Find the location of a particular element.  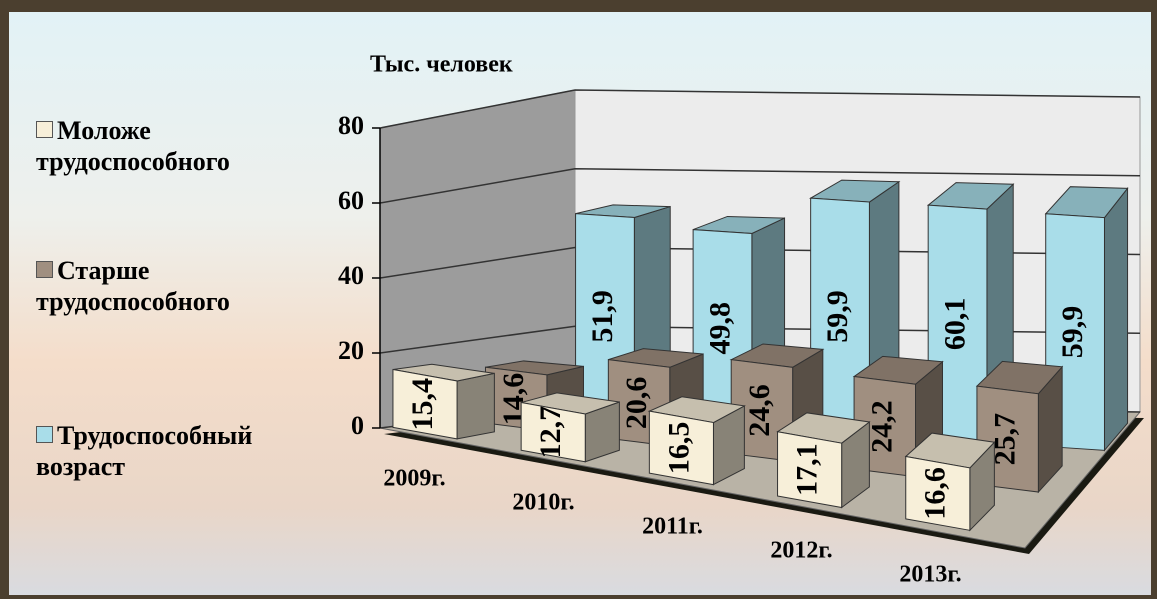

value-label: 20,6 is located at coordinates (636, 403).